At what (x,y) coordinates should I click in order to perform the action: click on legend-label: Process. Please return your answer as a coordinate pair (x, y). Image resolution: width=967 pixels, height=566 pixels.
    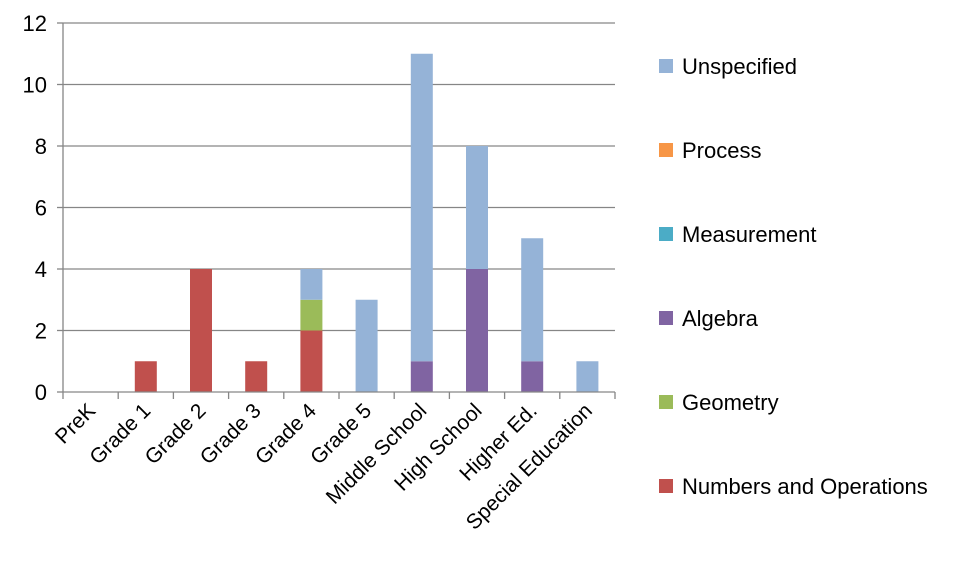
    Looking at the image, I should click on (721, 150).